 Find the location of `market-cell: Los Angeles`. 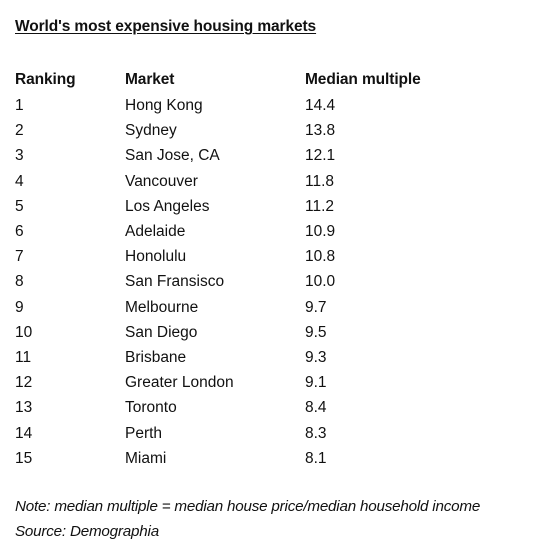

market-cell: Los Angeles is located at coordinates (167, 206).